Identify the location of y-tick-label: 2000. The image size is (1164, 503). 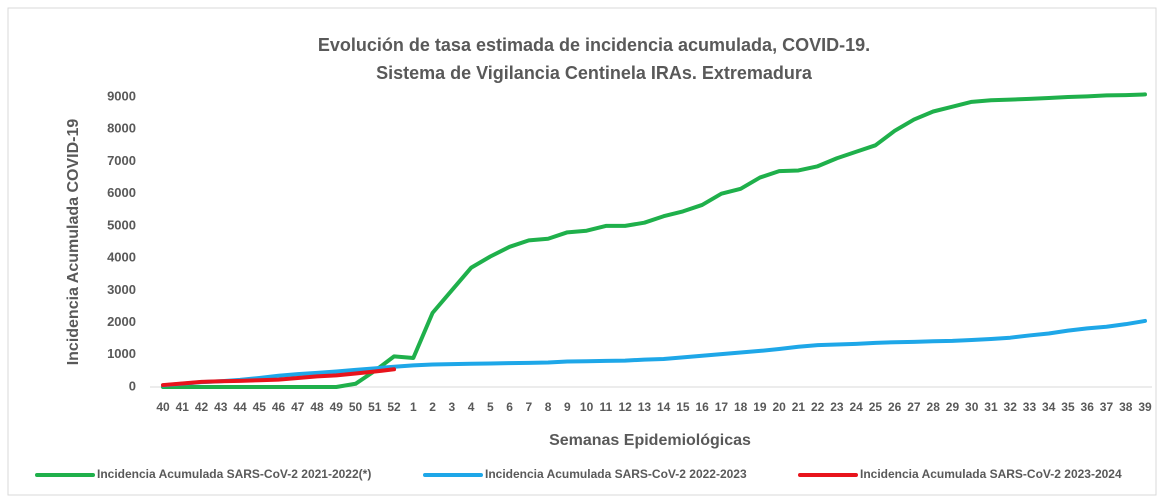
(121, 321).